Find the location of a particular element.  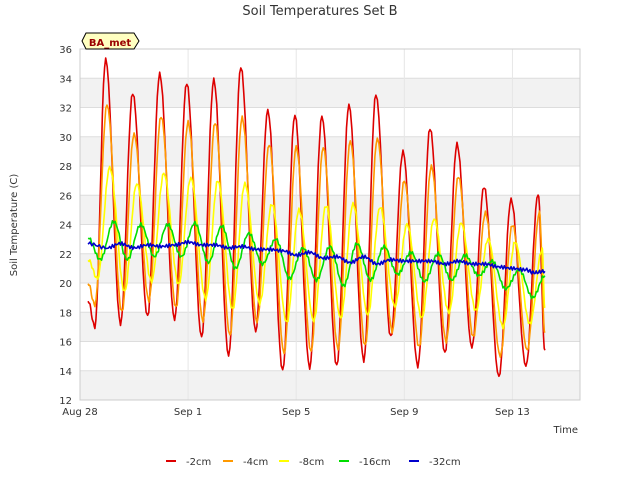

site-label-badge: BA_met is located at coordinates (110, 41).